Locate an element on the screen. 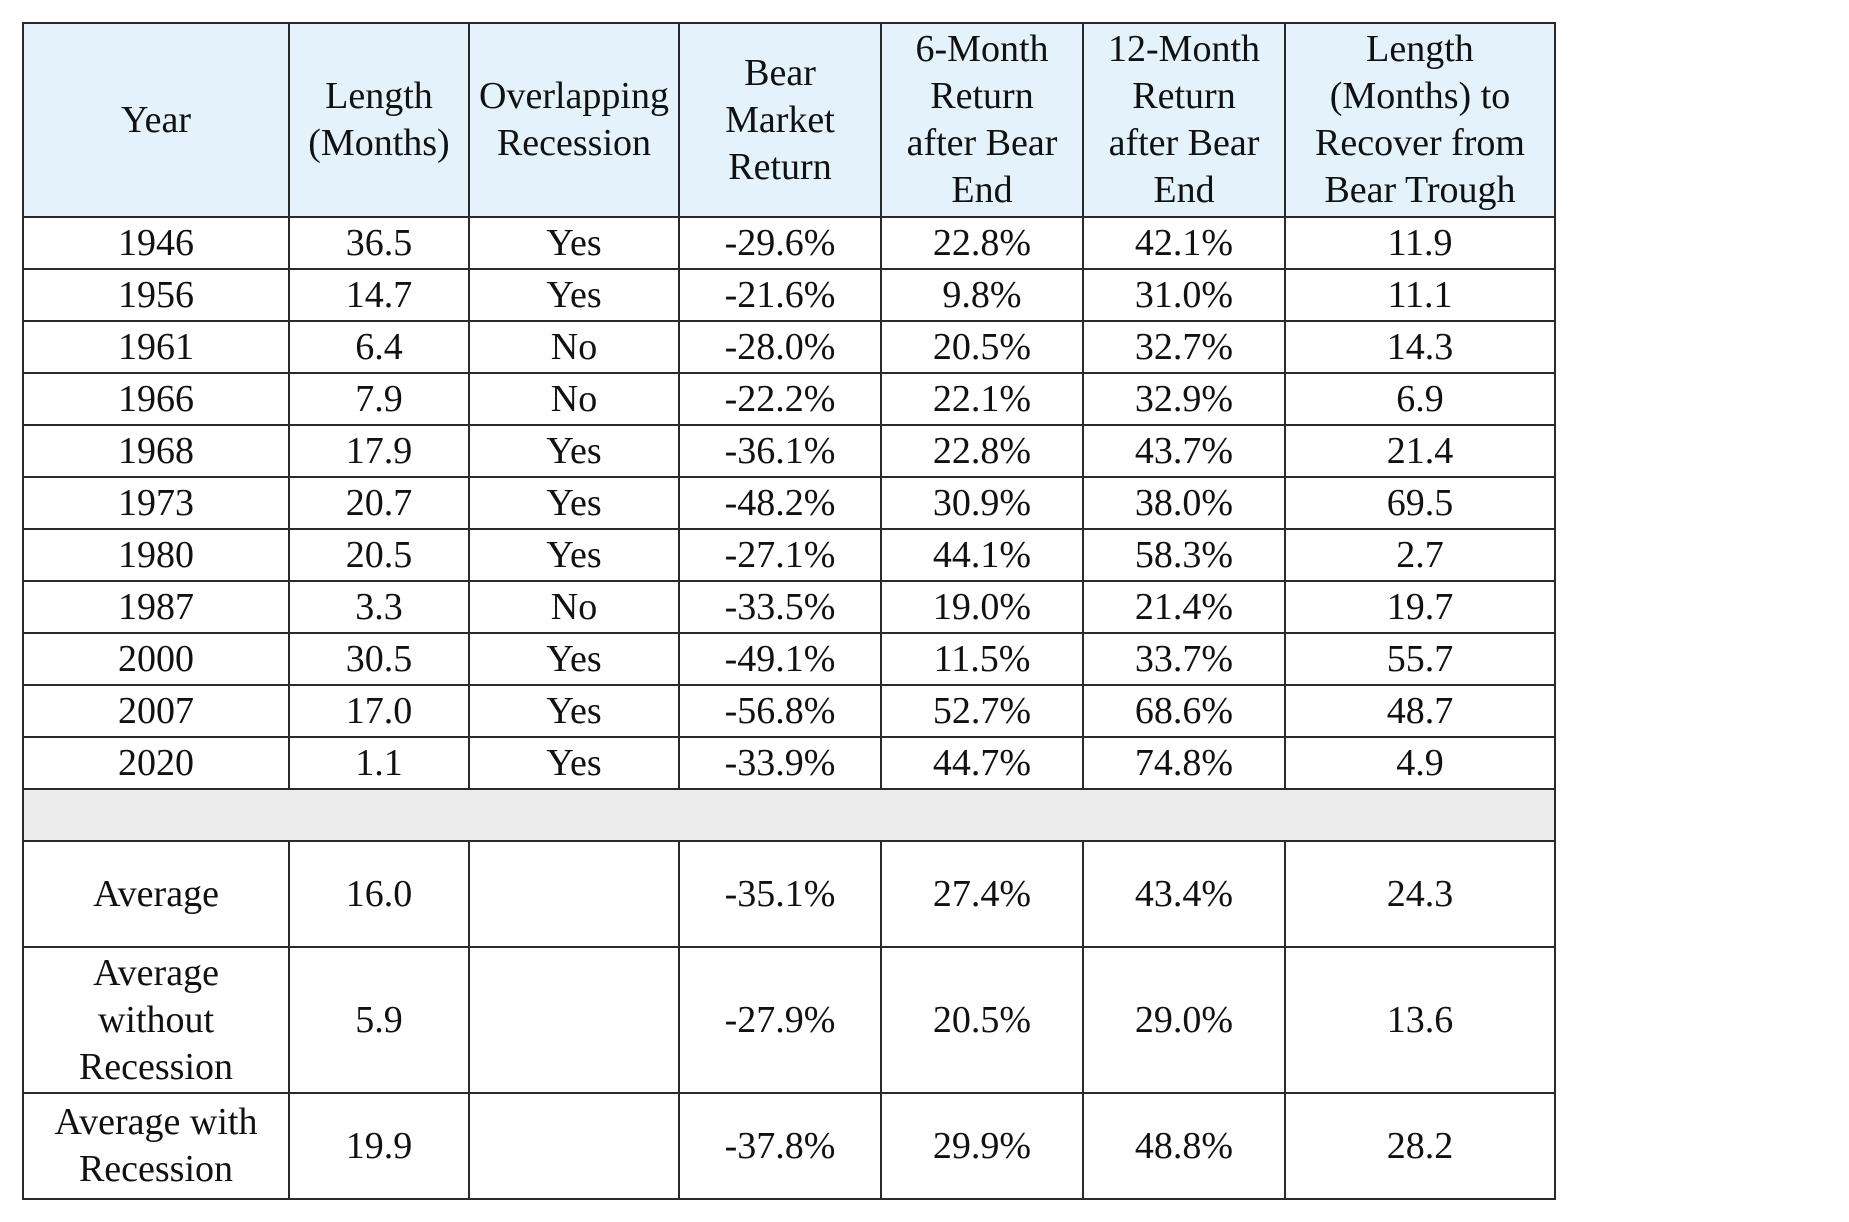 This screenshot has width=1849, height=1222. summary-cell-6-month-return: 27.4% is located at coordinates (982, 894).